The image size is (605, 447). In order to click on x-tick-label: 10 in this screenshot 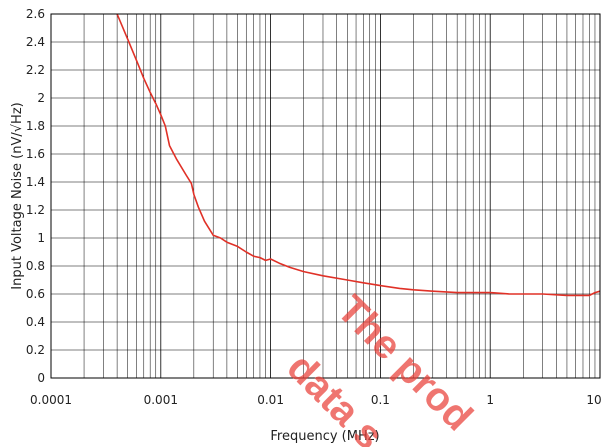, I will do `click(593, 400)`.